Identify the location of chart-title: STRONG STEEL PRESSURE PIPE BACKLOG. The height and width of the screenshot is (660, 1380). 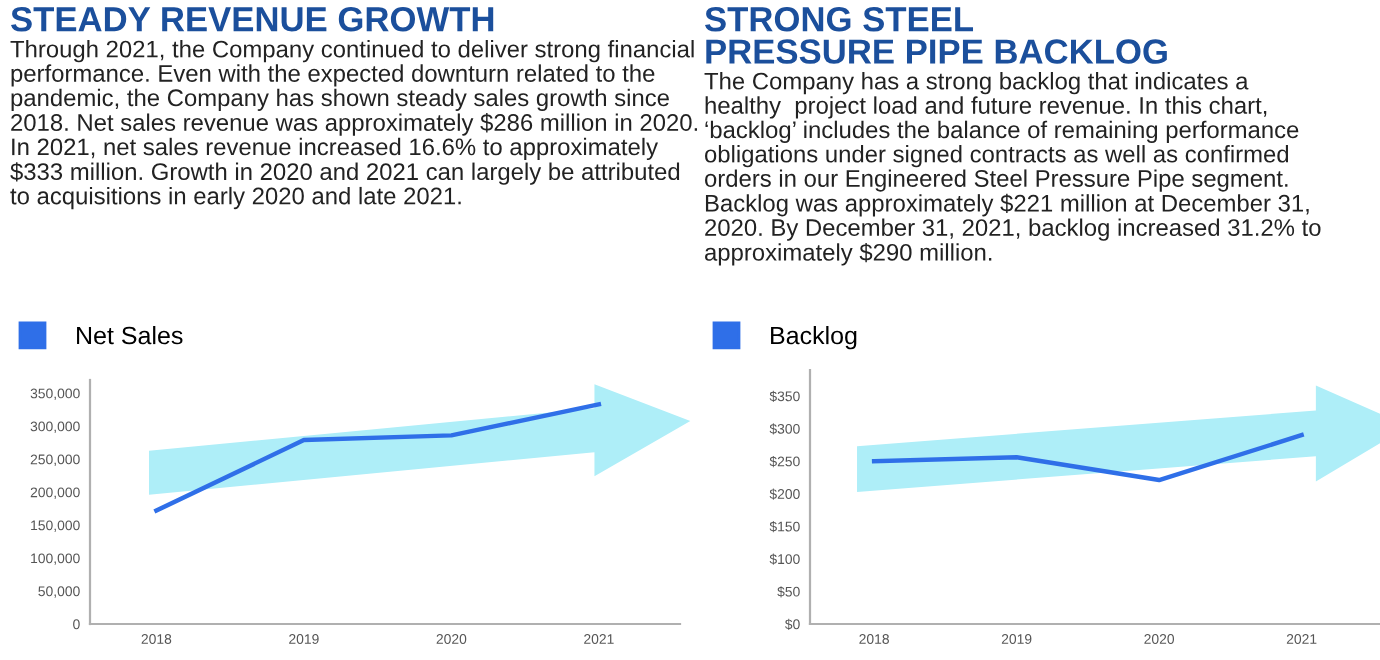
(936, 35).